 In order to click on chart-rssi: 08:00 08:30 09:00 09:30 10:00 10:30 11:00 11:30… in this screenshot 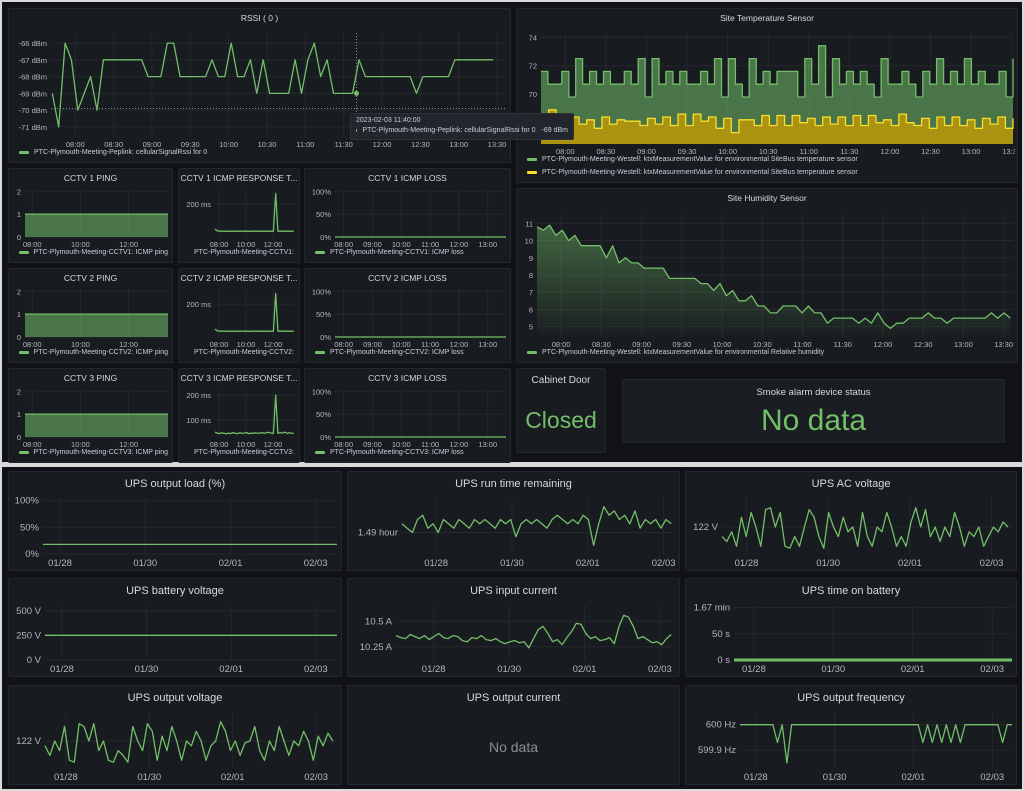, I will do `click(259, 89)`.